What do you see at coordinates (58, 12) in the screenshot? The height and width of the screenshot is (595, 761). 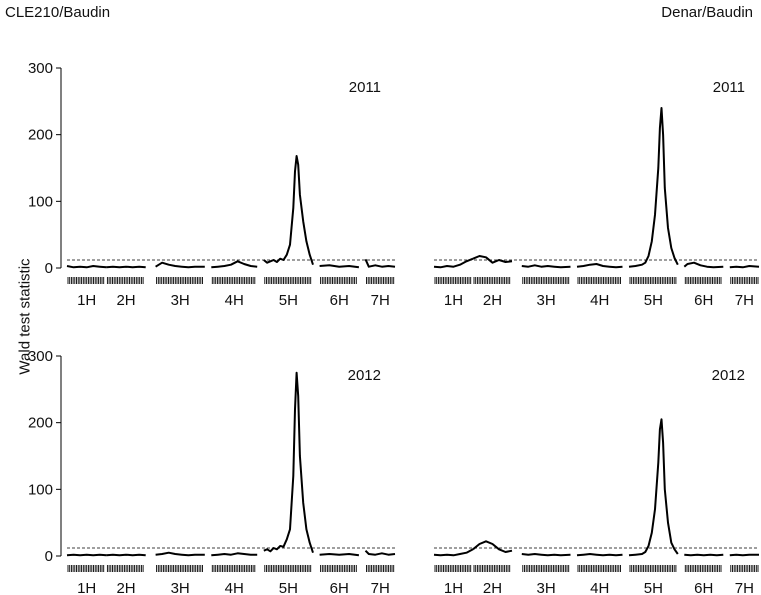 I see `column-title-left: CLE210/Baudin` at bounding box center [58, 12].